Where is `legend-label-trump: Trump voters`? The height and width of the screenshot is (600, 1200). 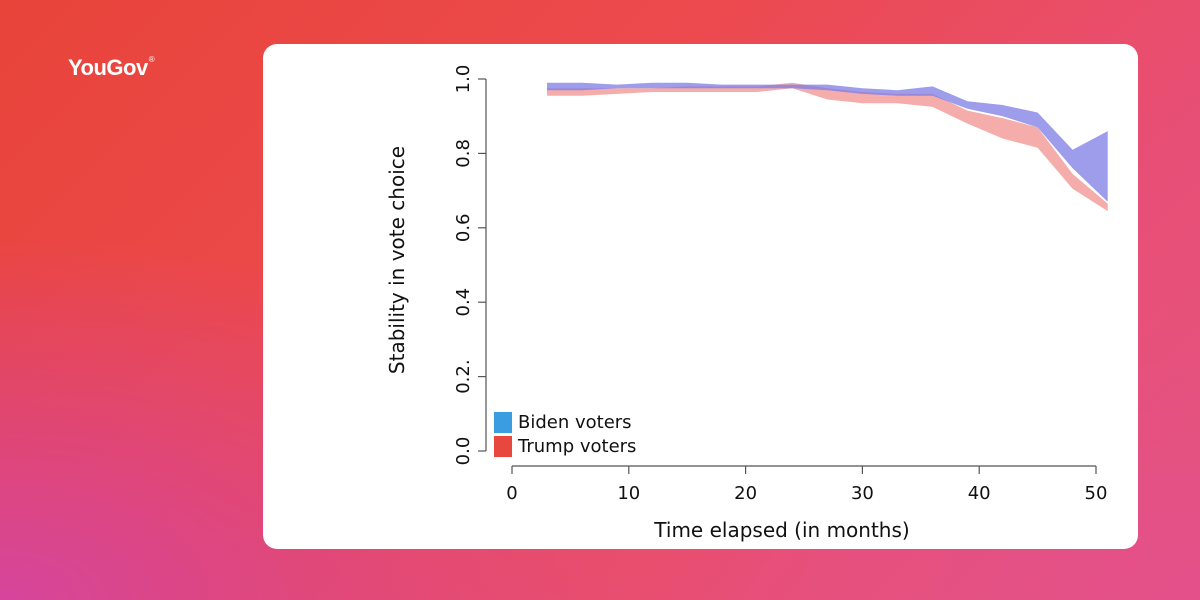
legend-label-trump: Trump voters is located at coordinates (577, 446).